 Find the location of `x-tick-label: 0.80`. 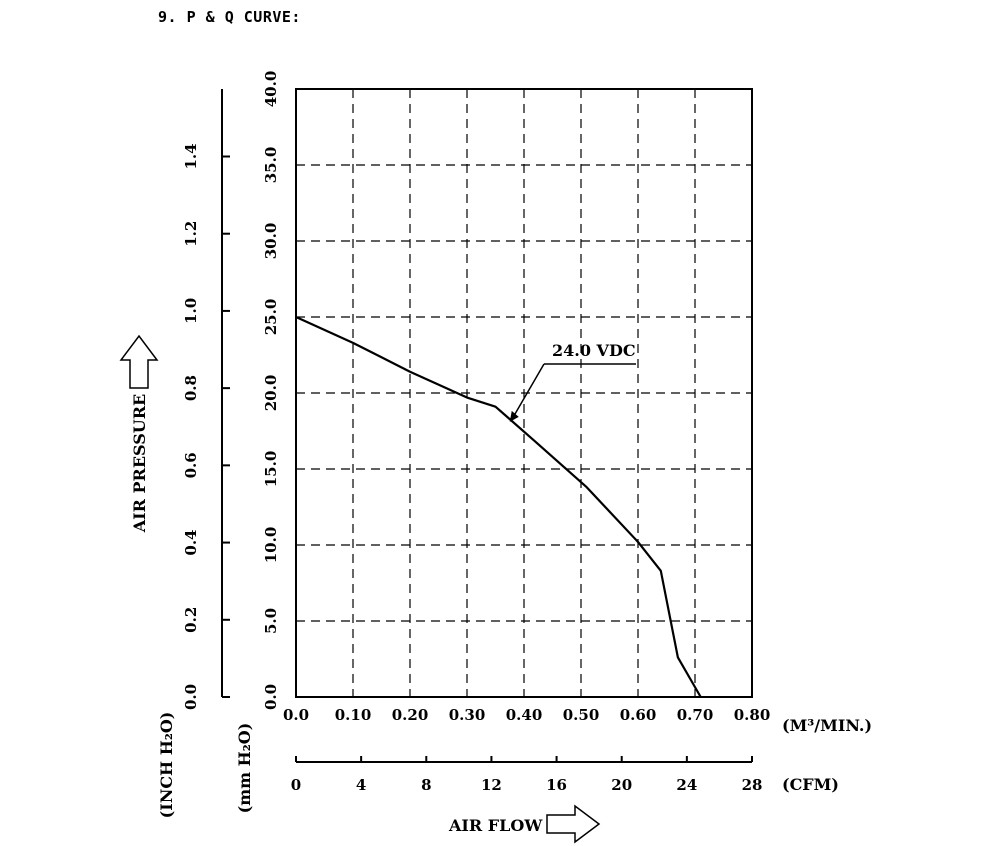

x-tick-label: 0.80 is located at coordinates (752, 715).